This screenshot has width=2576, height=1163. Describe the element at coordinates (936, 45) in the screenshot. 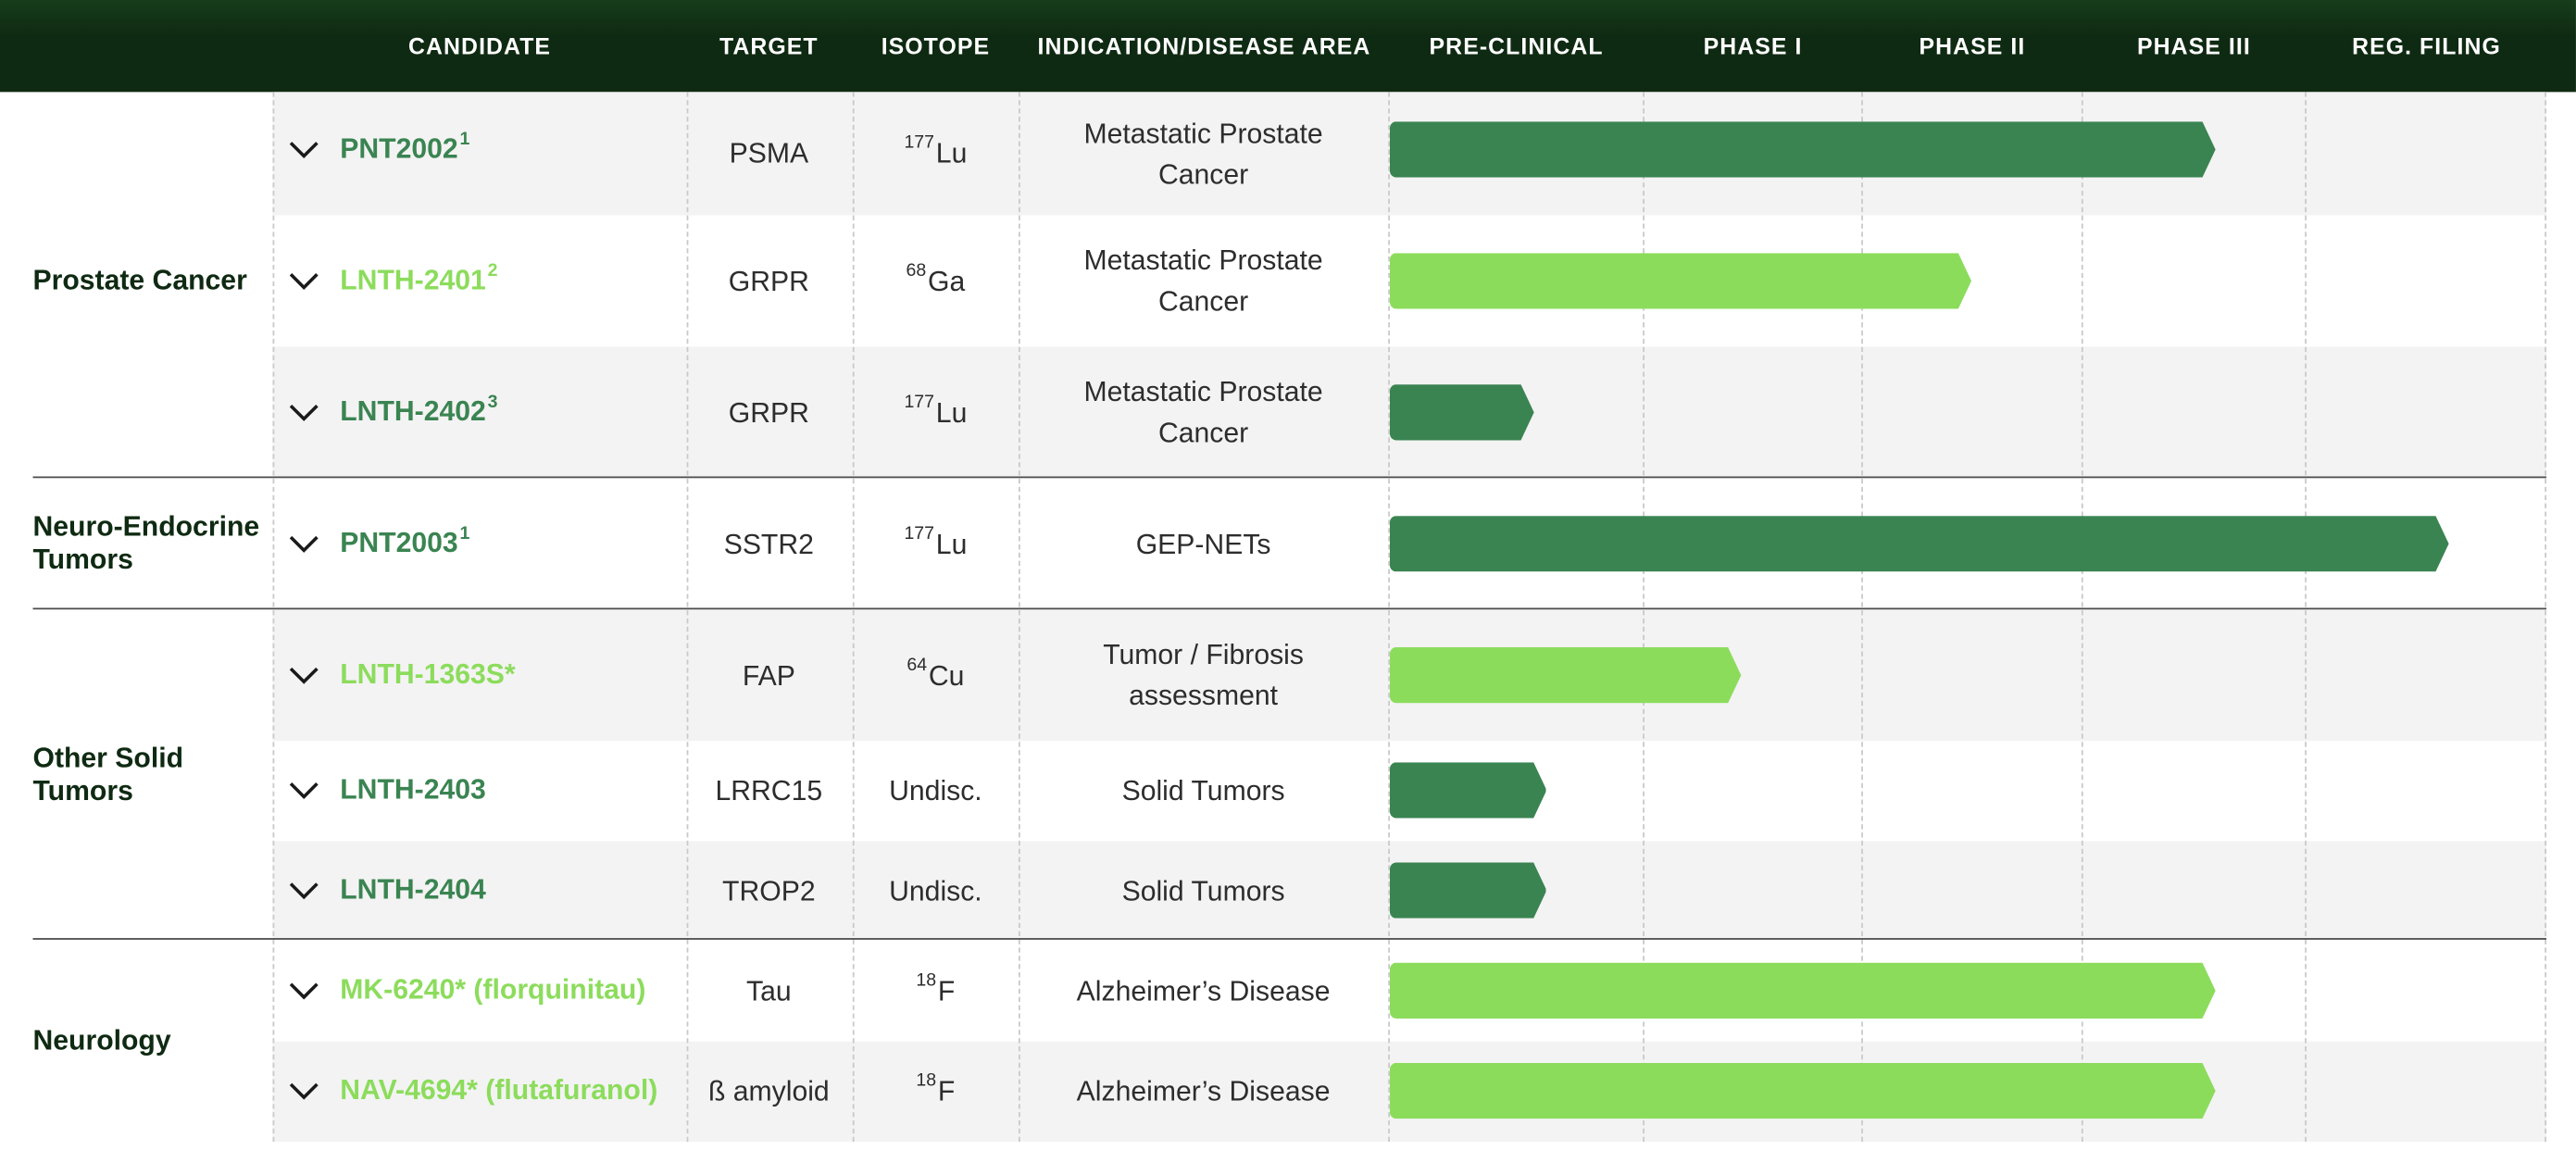

I see `header-isotope: ISOTOPE` at that location.